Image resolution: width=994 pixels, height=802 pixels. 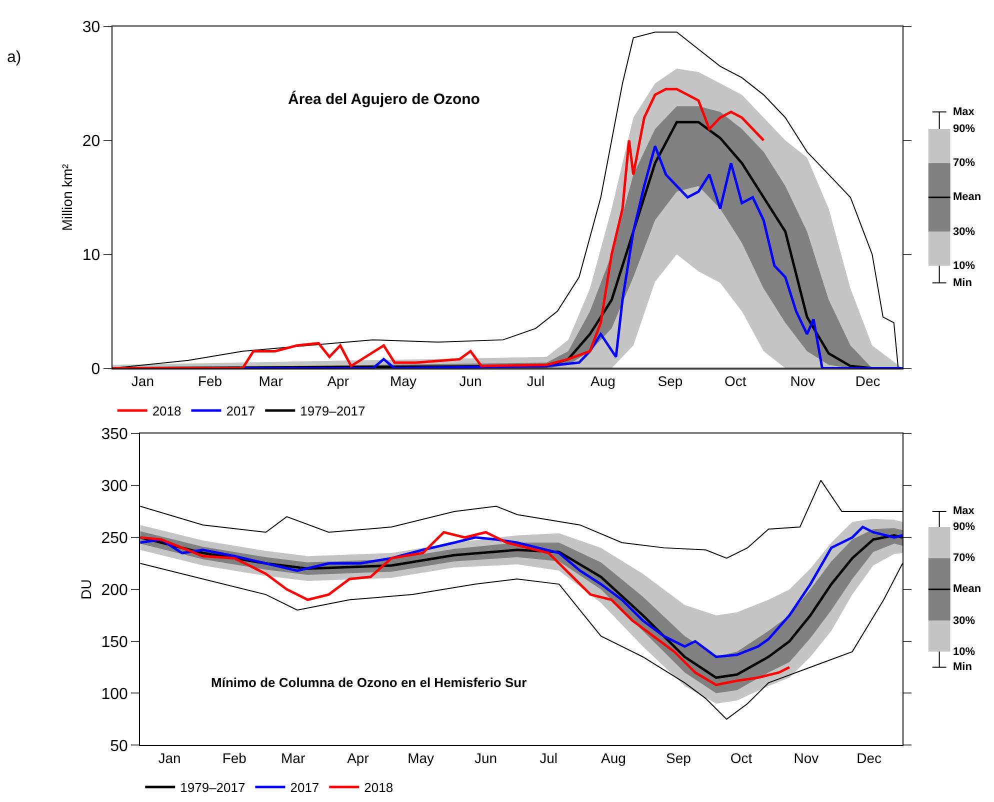 I want to click on text: Área del Agujero de Ozono, so click(x=384, y=99).